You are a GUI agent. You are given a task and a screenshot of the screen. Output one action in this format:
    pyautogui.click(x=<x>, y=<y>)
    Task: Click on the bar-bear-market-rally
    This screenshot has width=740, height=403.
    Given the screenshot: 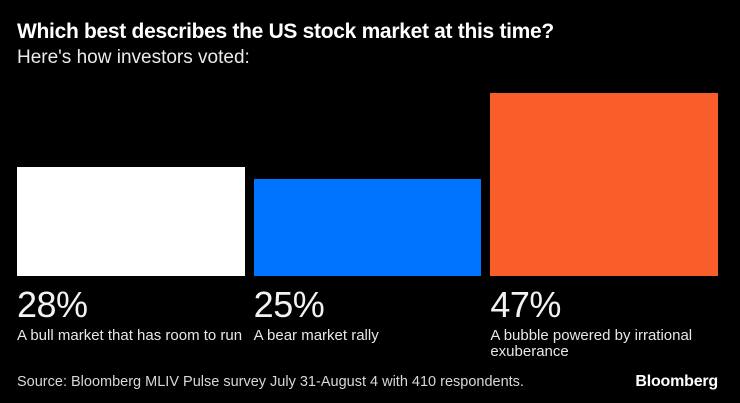 What is the action you would take?
    pyautogui.click(x=367, y=227)
    